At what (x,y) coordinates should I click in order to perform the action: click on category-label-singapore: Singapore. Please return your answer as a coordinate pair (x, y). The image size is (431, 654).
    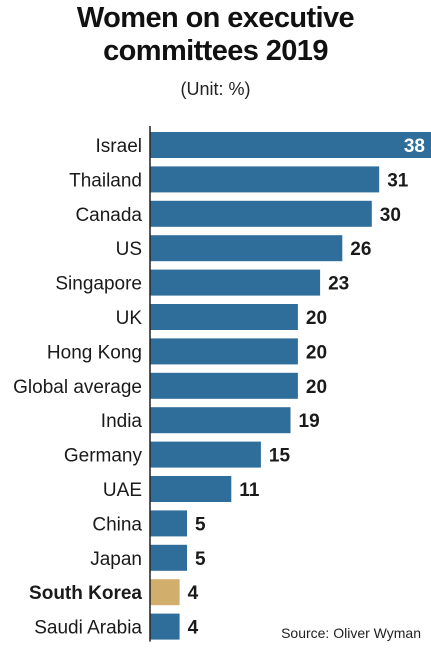
    Looking at the image, I should click on (98, 284).